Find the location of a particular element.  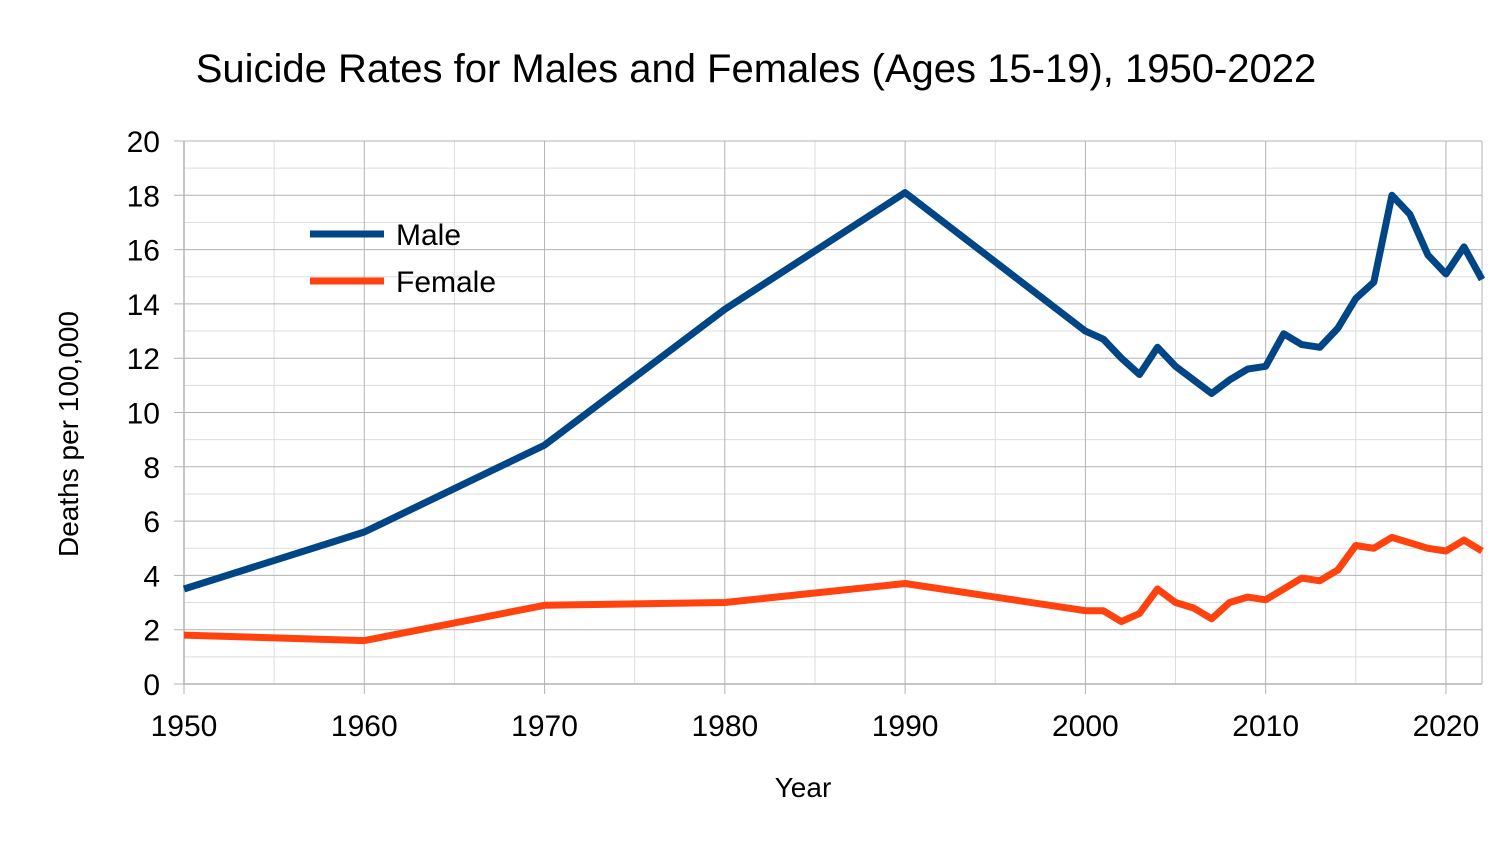

y-tick-label: 20 is located at coordinates (143, 142).